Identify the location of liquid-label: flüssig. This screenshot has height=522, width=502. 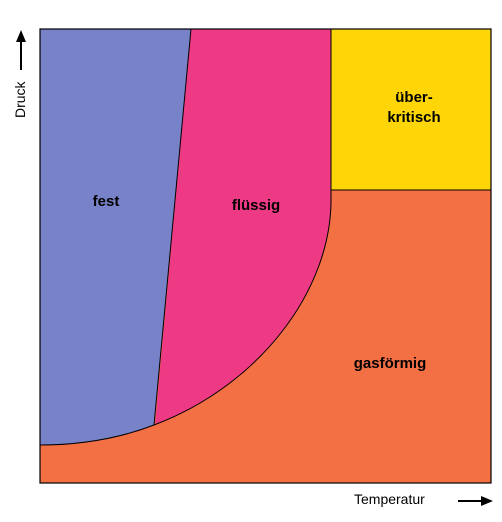
(256, 205).